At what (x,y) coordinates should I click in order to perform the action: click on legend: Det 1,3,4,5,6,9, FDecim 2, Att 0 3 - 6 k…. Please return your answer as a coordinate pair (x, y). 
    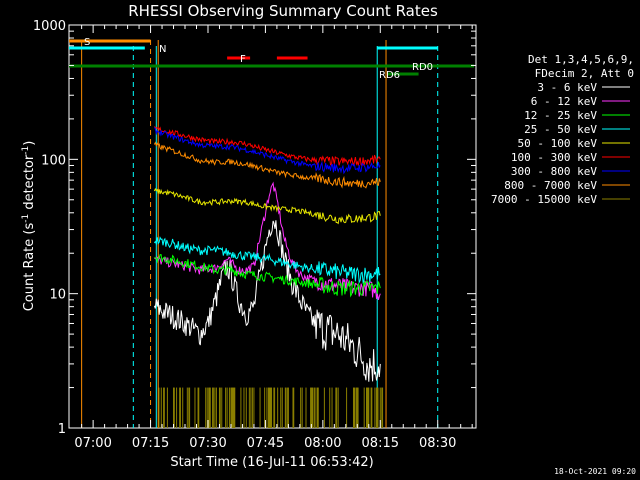
    Looking at the image, I should click on (562, 129).